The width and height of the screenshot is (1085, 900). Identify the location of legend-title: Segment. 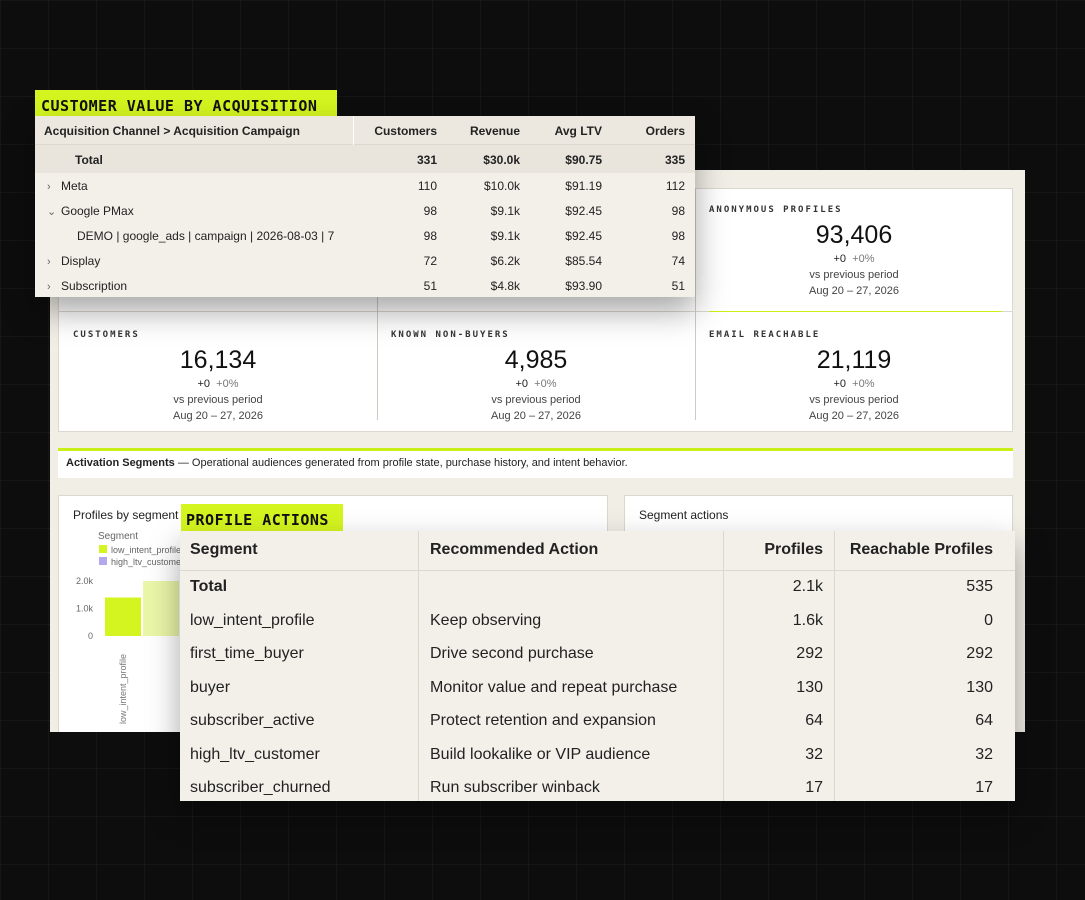
(118, 536).